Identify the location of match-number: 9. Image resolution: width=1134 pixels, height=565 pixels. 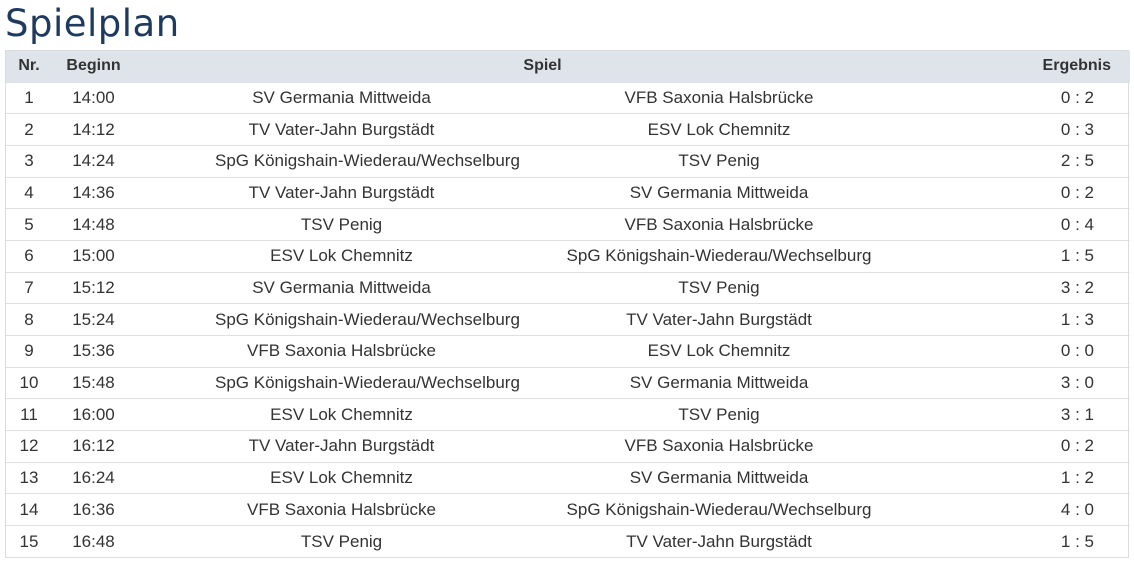
(29, 351).